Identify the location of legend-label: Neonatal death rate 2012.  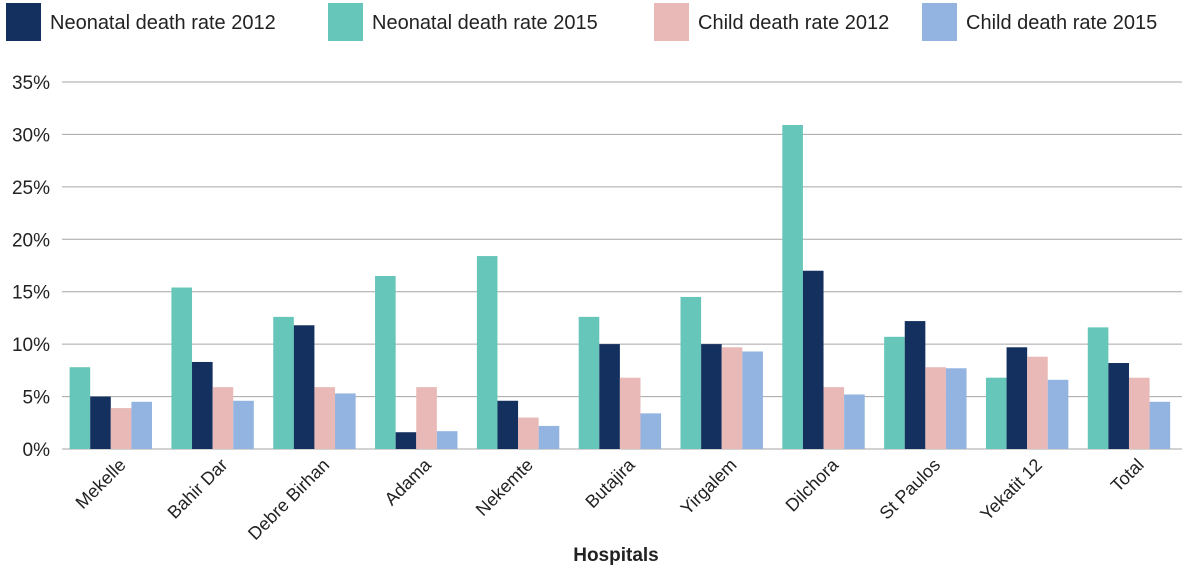
(163, 23).